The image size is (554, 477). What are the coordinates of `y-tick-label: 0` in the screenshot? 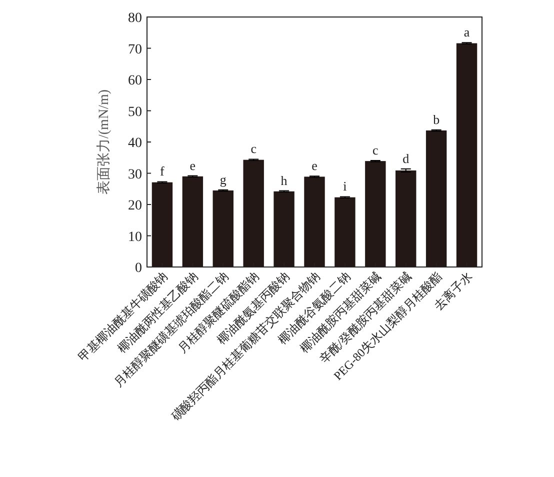 It's located at (138, 268).